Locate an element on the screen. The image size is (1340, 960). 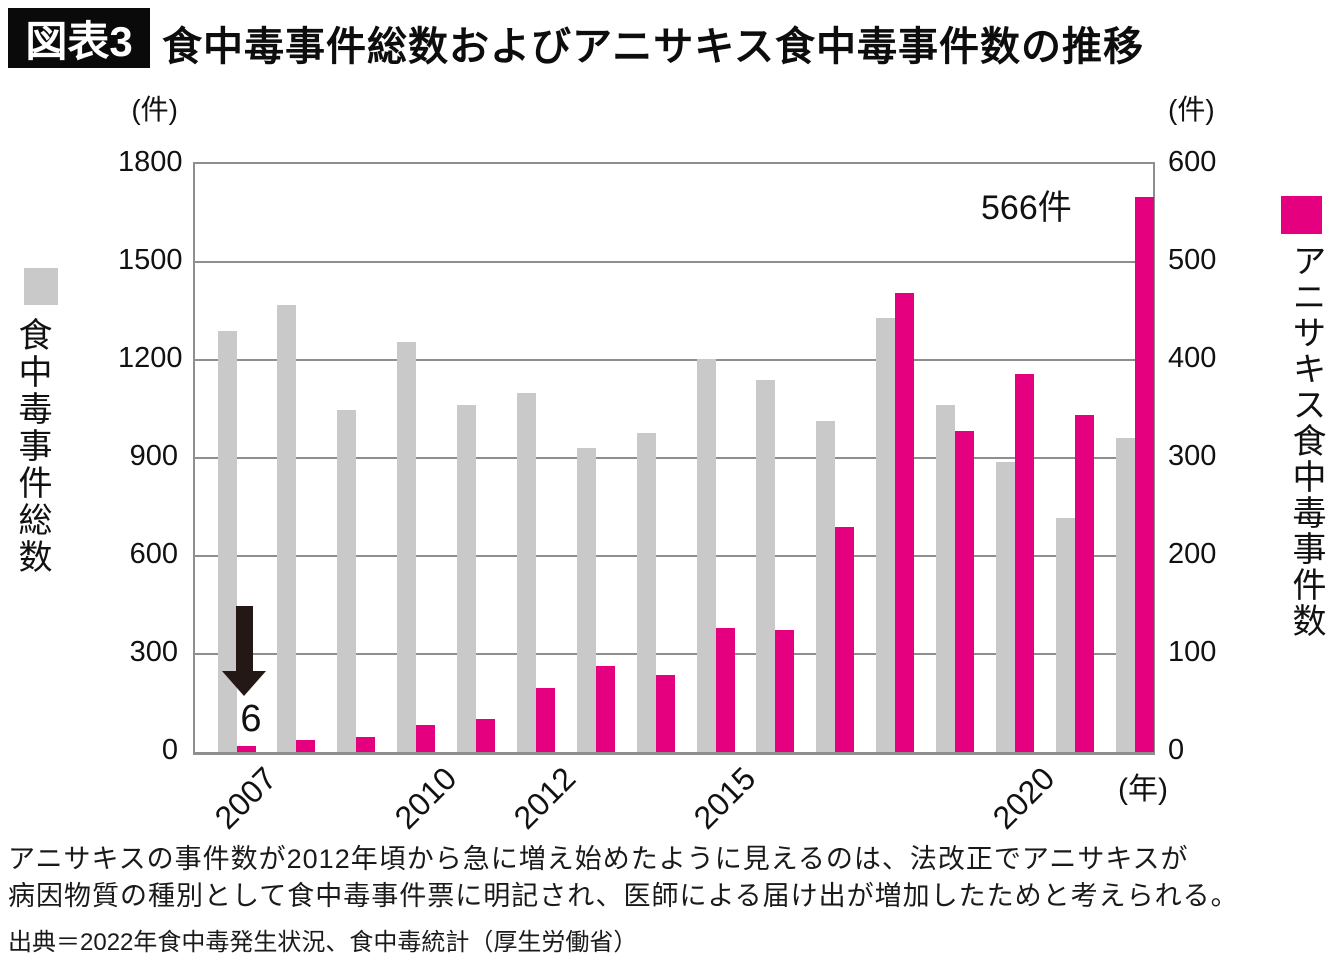
left-axis-tick: 1500 is located at coordinates (150, 260).